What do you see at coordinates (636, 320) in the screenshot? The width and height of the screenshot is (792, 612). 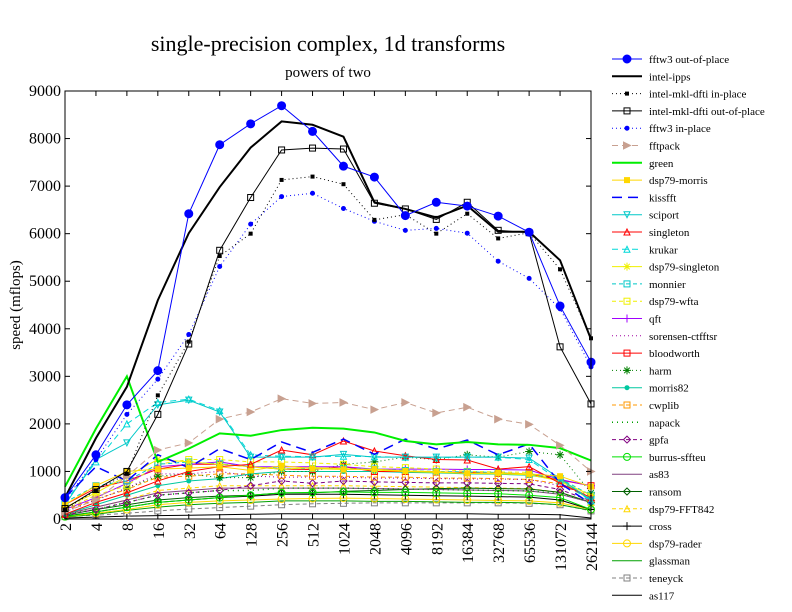 I see `legend-item-qft: qft` at bounding box center [636, 320].